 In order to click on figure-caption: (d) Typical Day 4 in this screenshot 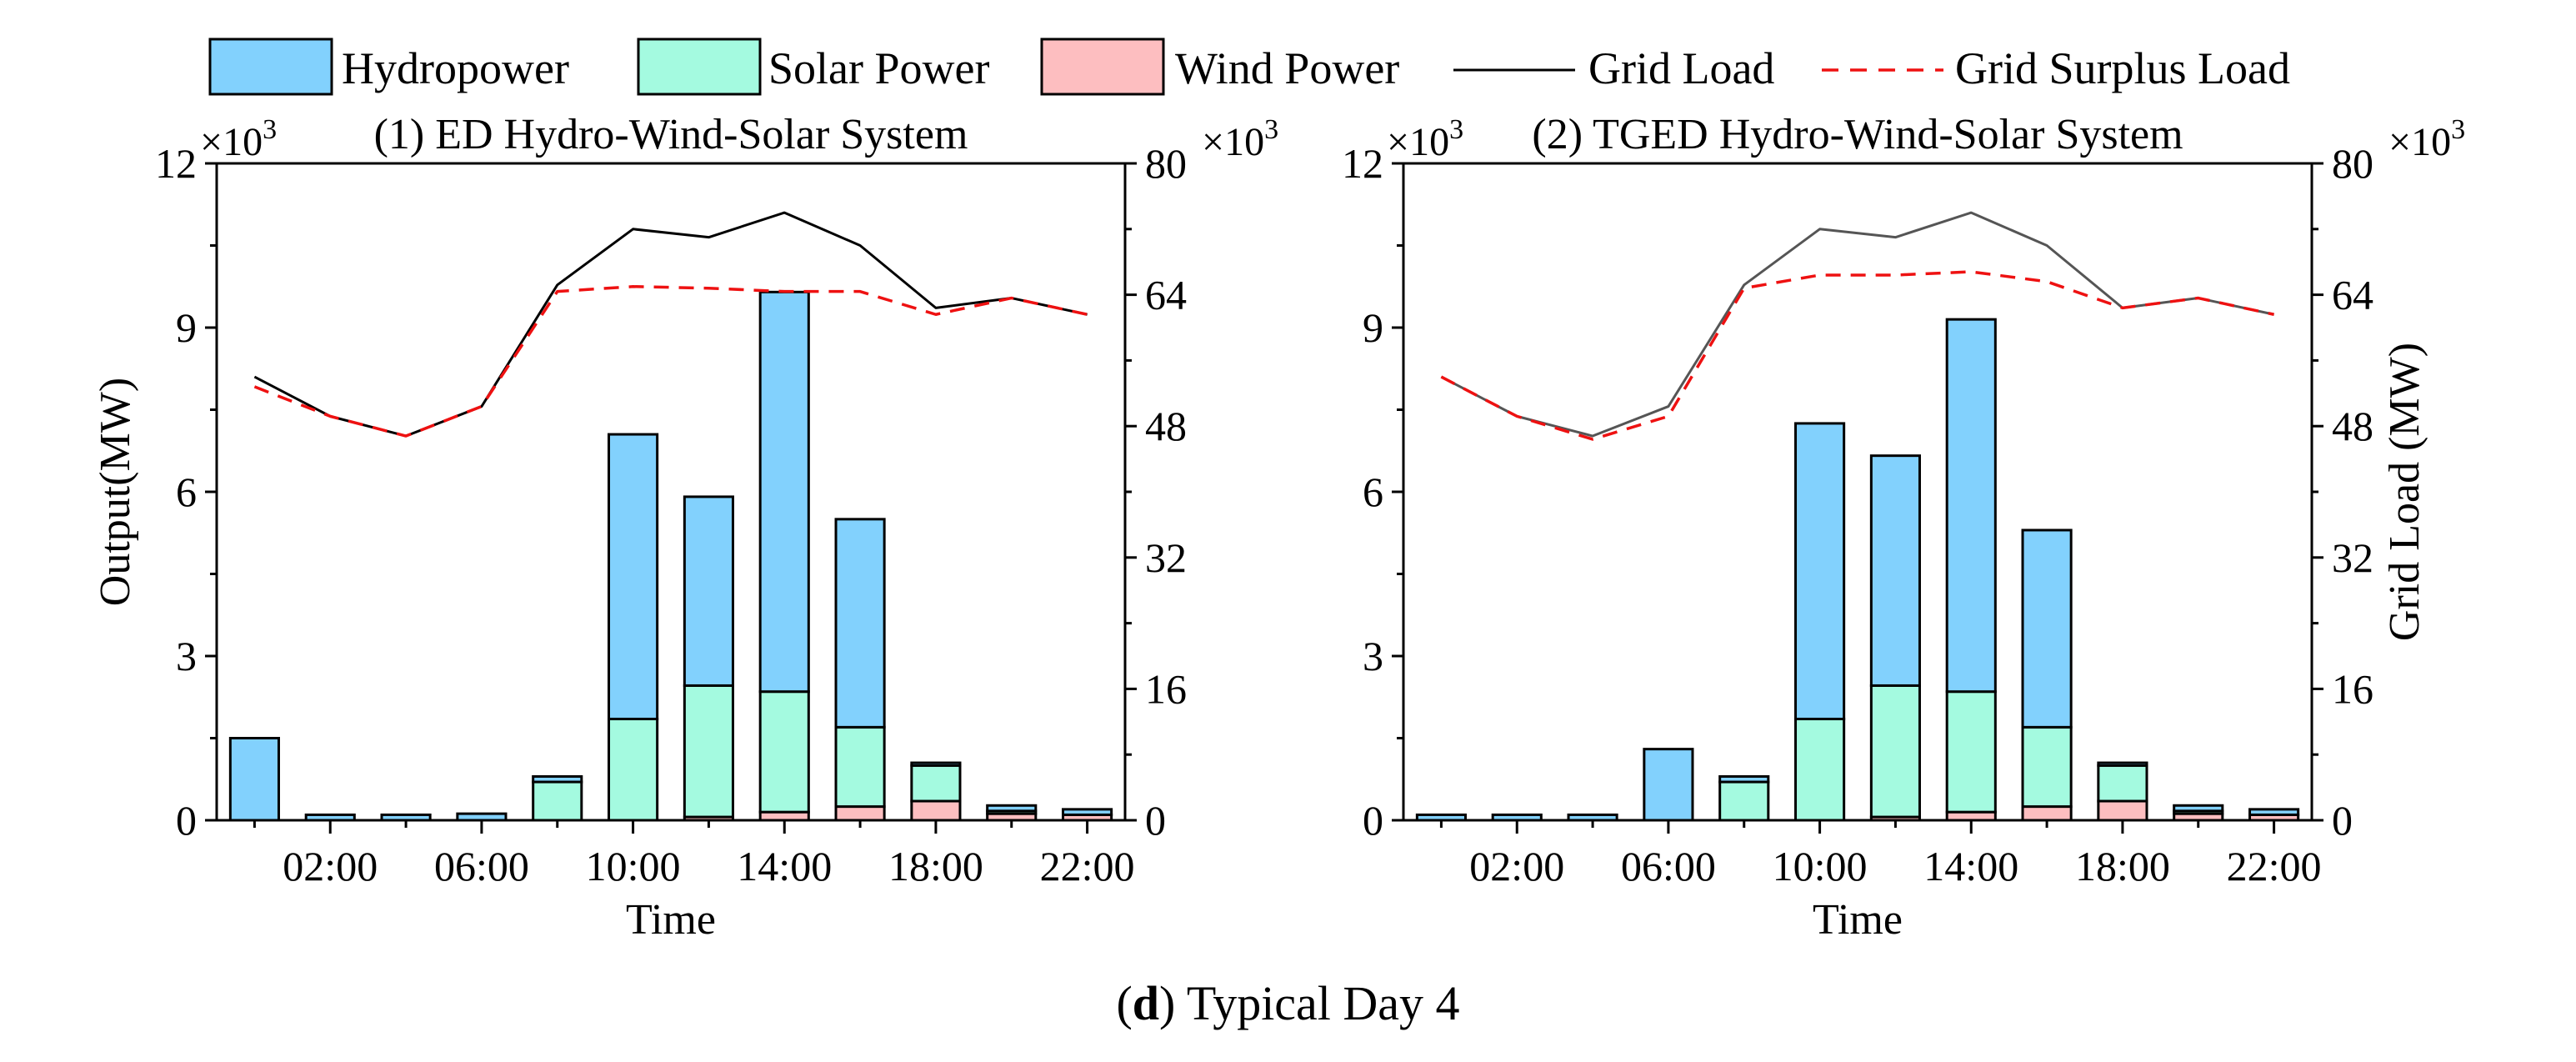, I will do `click(1288, 1003)`.